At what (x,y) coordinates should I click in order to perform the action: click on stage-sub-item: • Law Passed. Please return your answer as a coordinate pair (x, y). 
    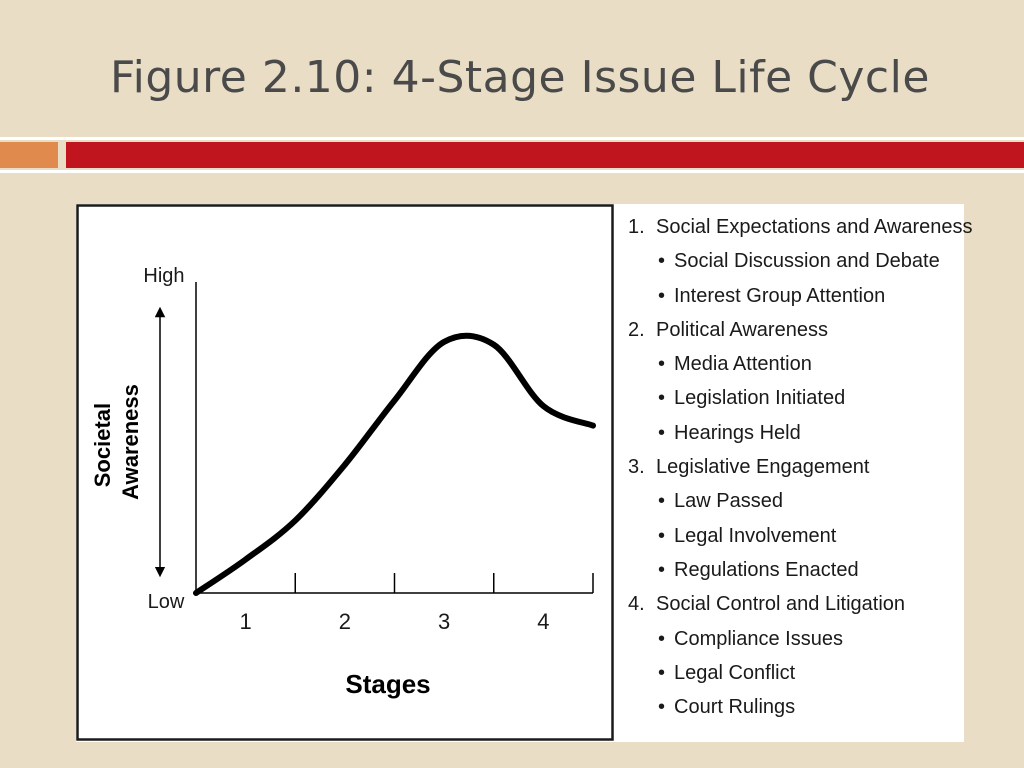
    Looking at the image, I should click on (795, 501).